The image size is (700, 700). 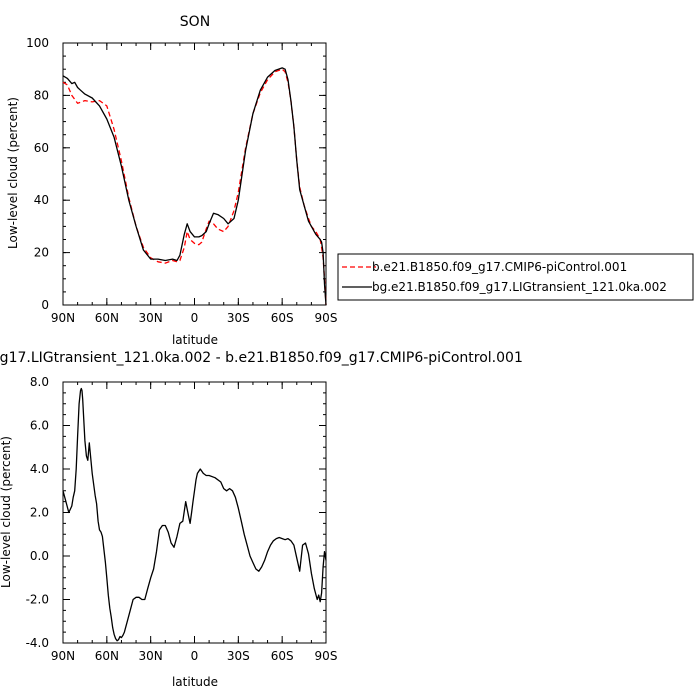 I want to click on bottom-y-tick-label: 8.0, so click(x=39, y=382).